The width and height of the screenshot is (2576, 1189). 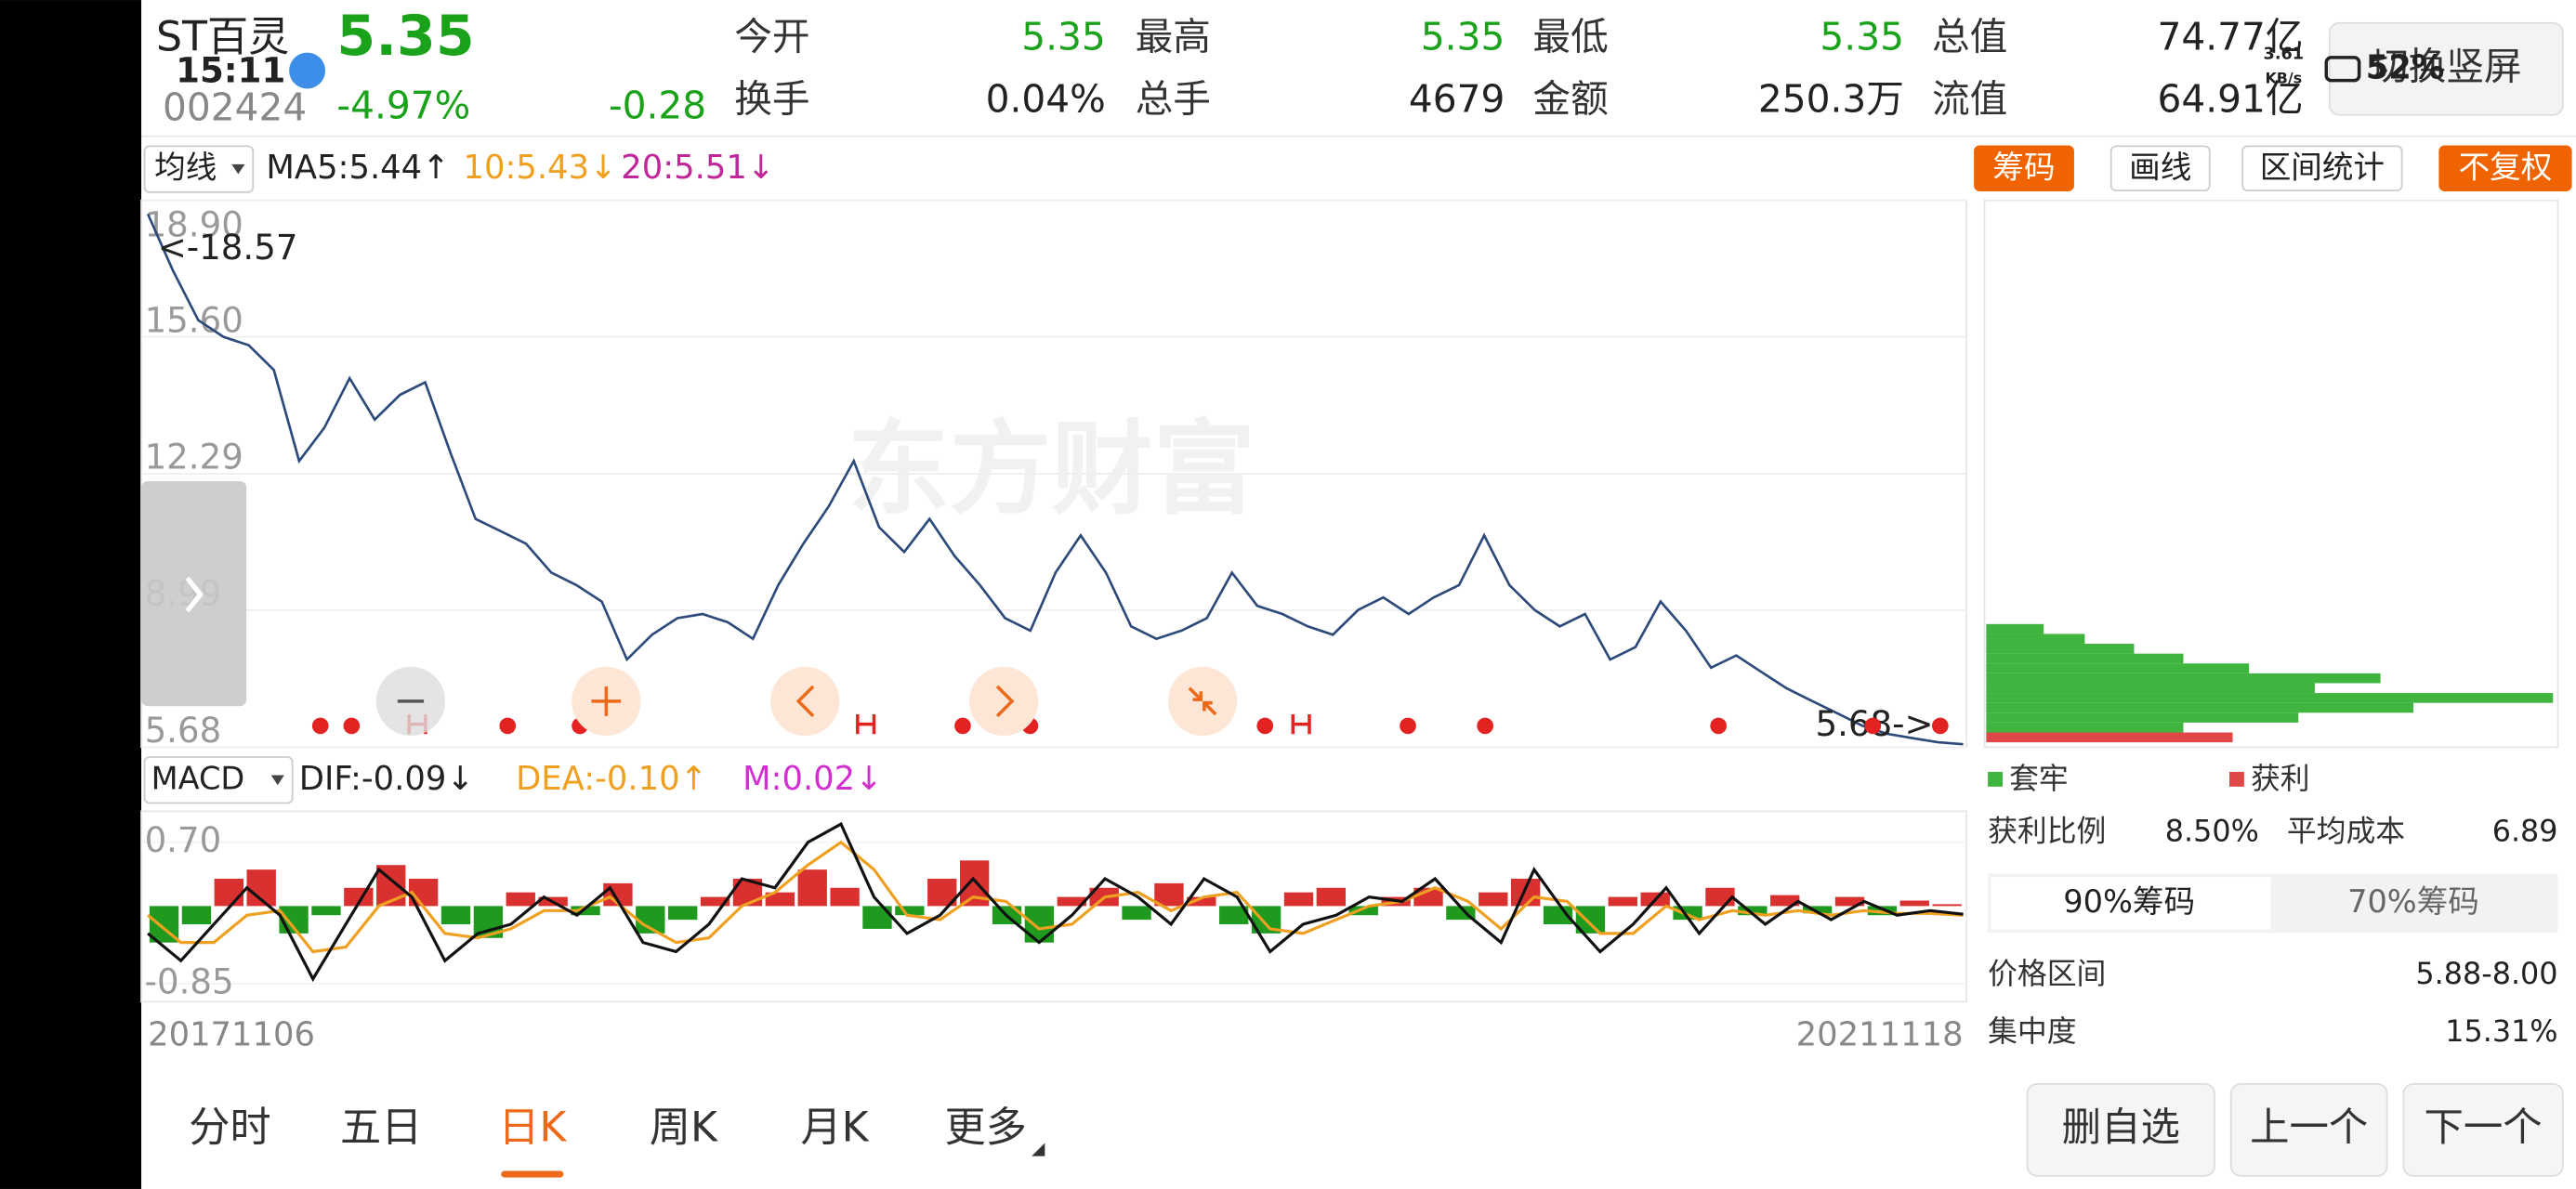 What do you see at coordinates (834, 1127) in the screenshot?
I see `period-tab: 月K` at bounding box center [834, 1127].